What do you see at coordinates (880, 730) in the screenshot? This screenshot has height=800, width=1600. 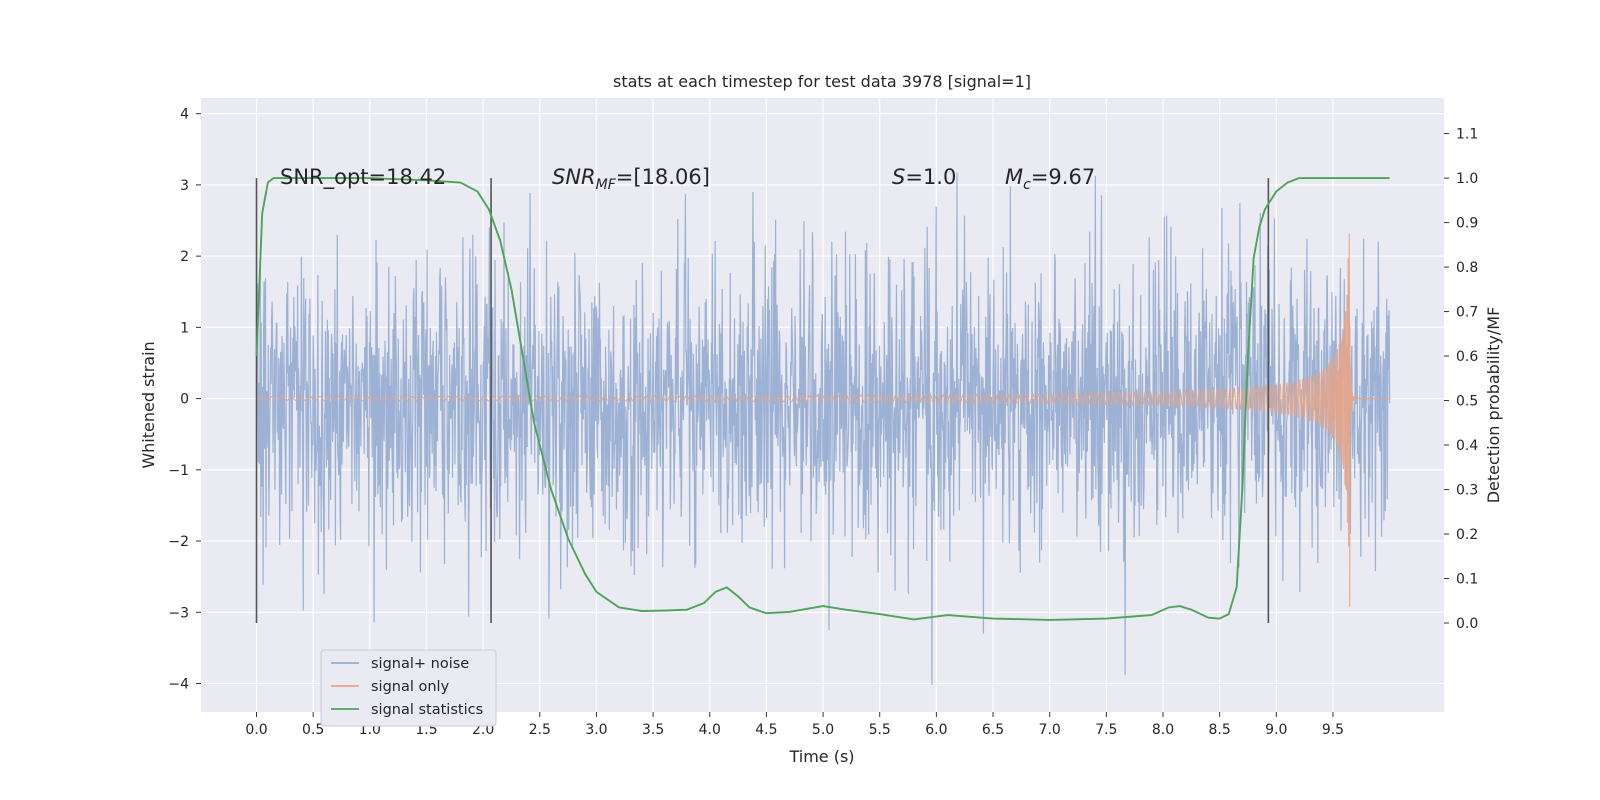 I see `x-tick-label: 5.5` at bounding box center [880, 730].